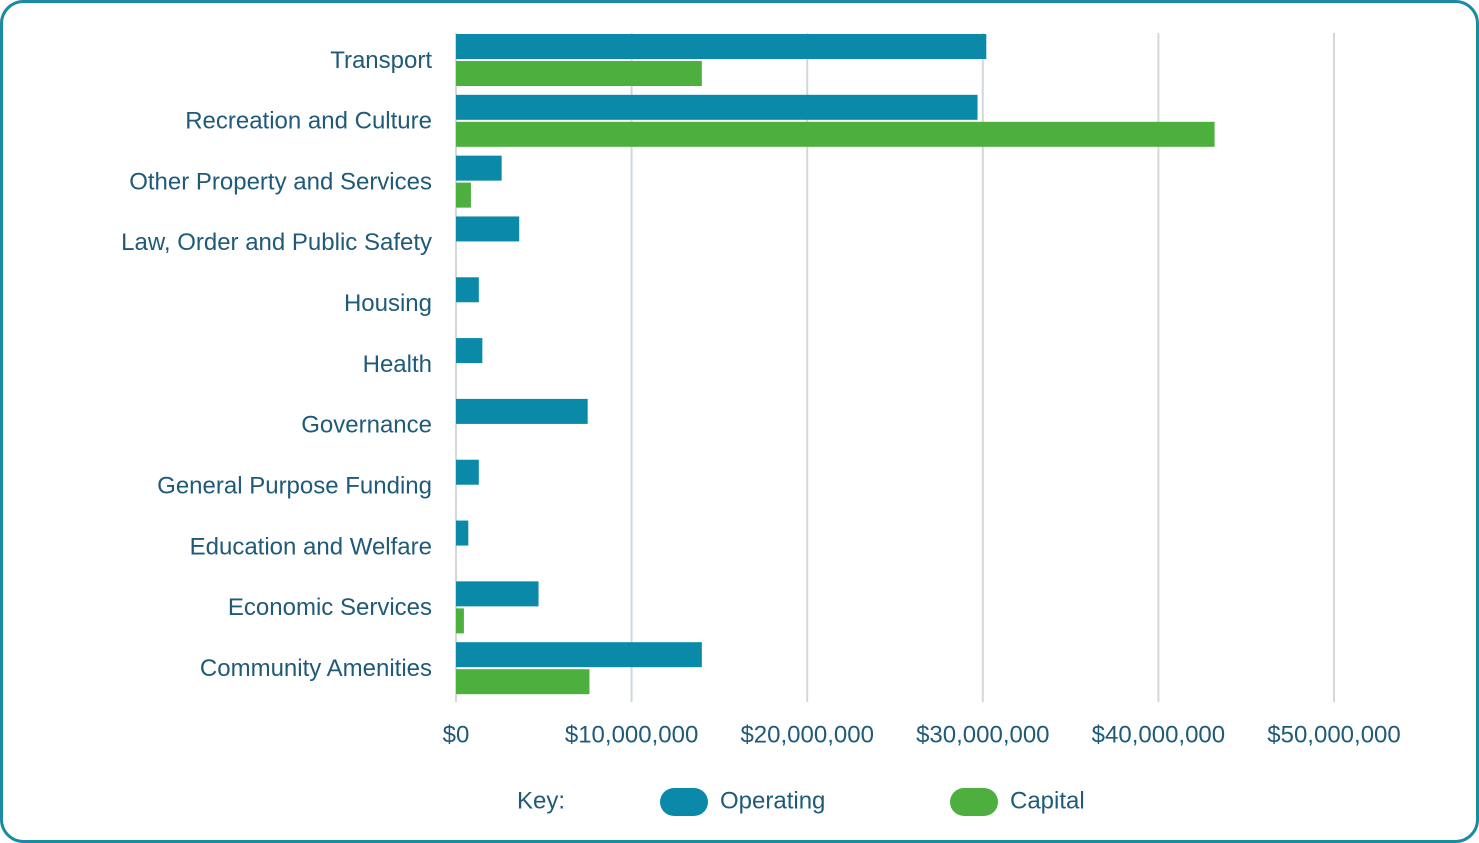  Describe the element at coordinates (631, 734) in the screenshot. I see `x-tick-label: $10,000,000` at that location.